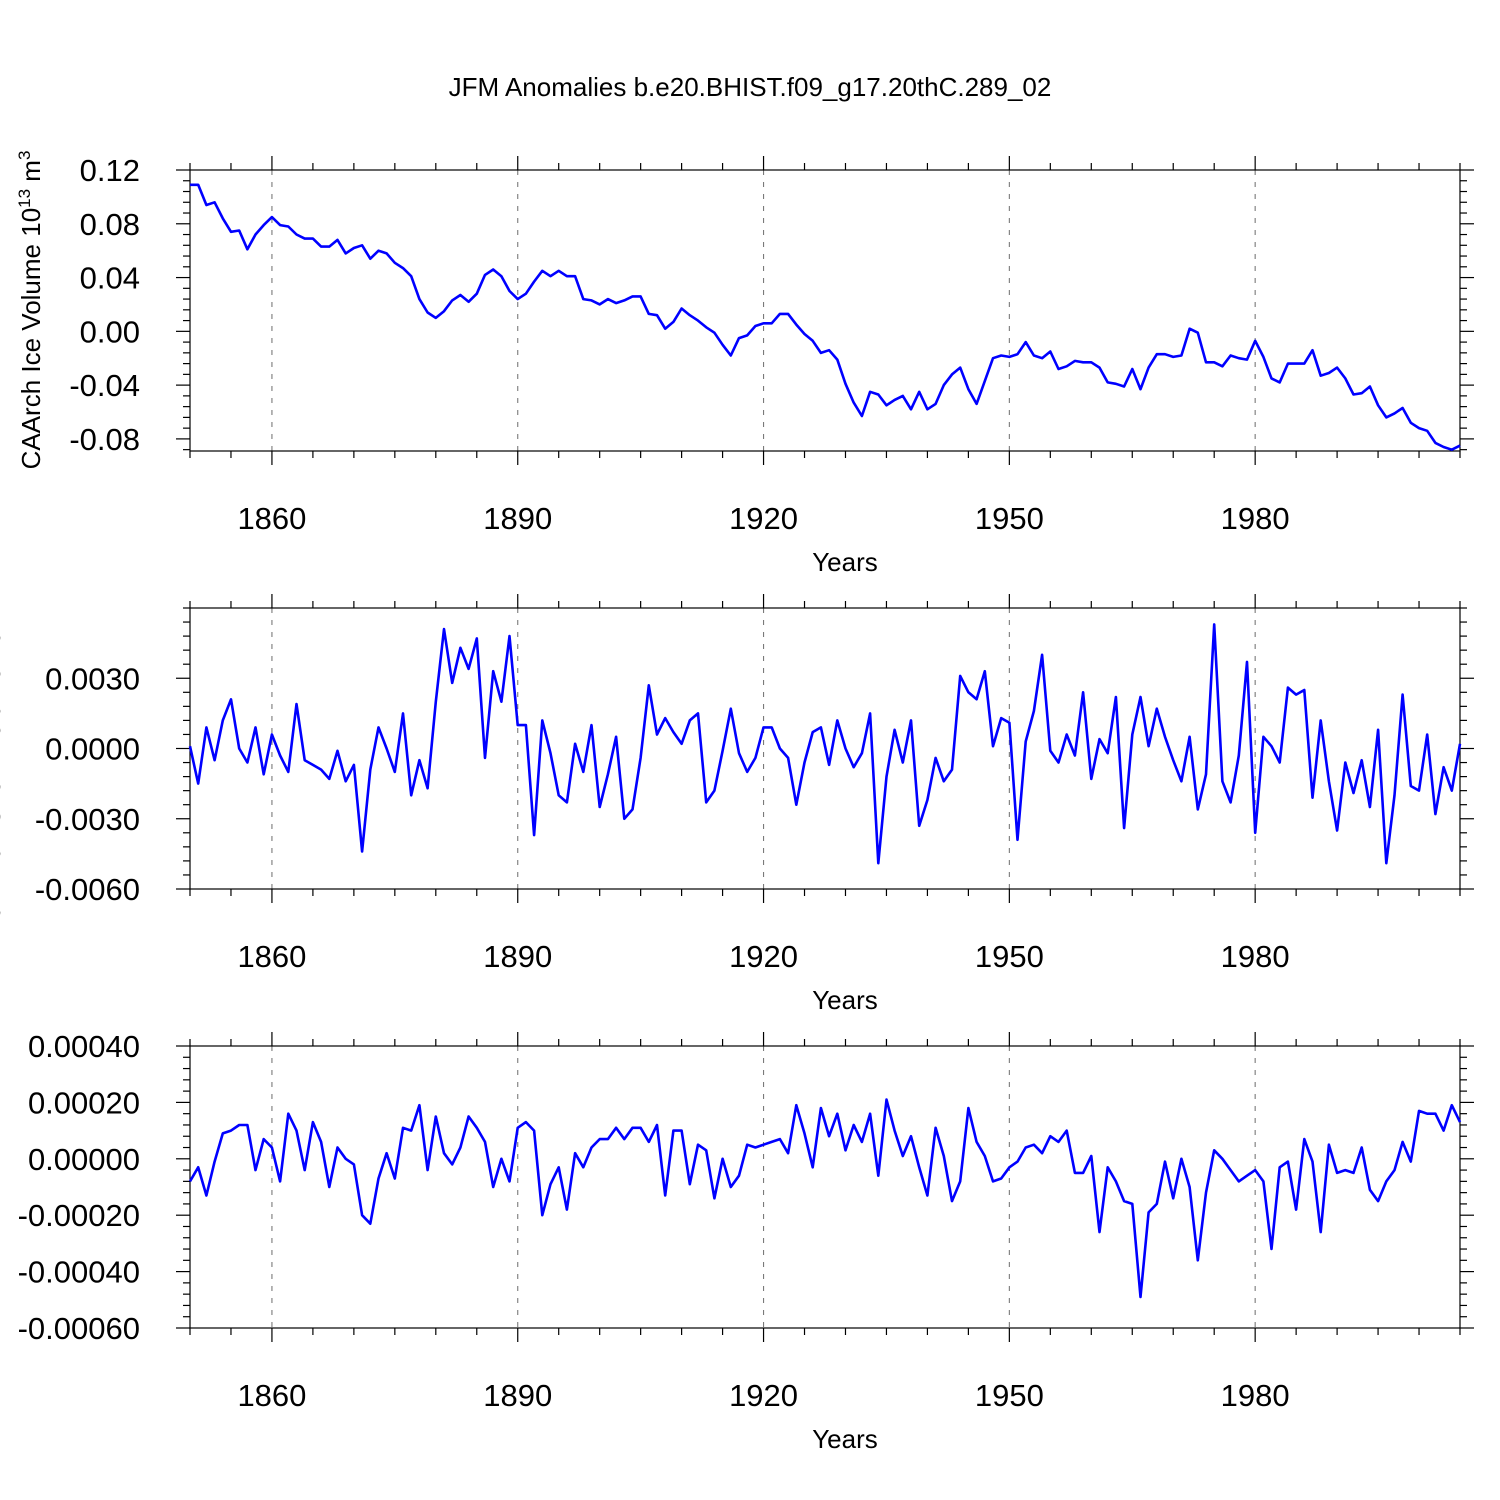  What do you see at coordinates (110, 331) in the screenshot?
I see `y-tick-label: 0.00` at bounding box center [110, 331].